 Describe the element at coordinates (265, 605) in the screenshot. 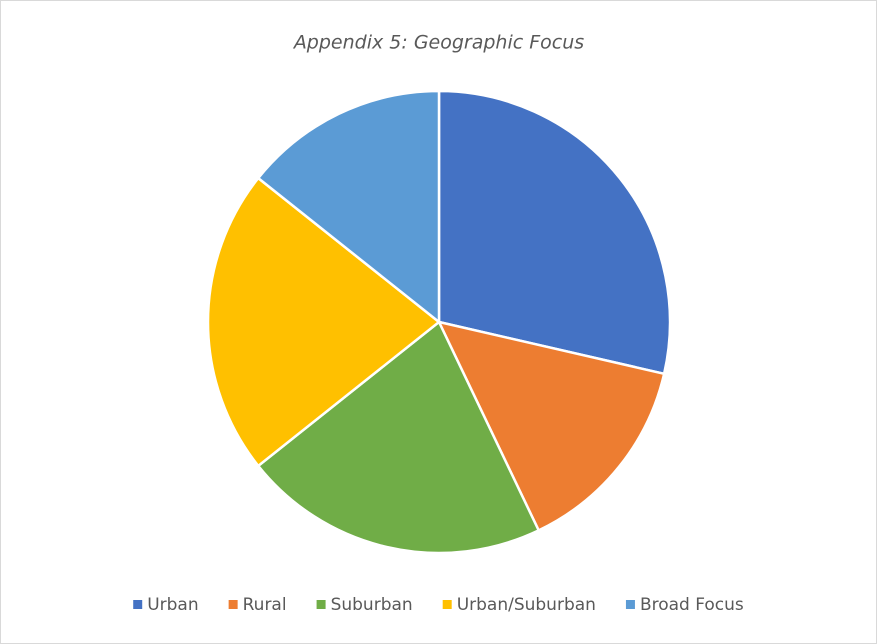

I see `legend-label: Rural` at that location.